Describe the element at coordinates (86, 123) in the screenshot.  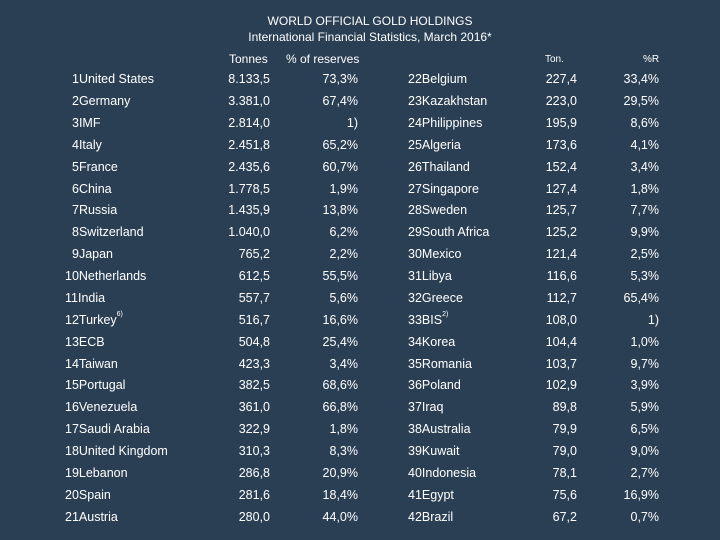
I see `country-name: 3IMF` at that location.